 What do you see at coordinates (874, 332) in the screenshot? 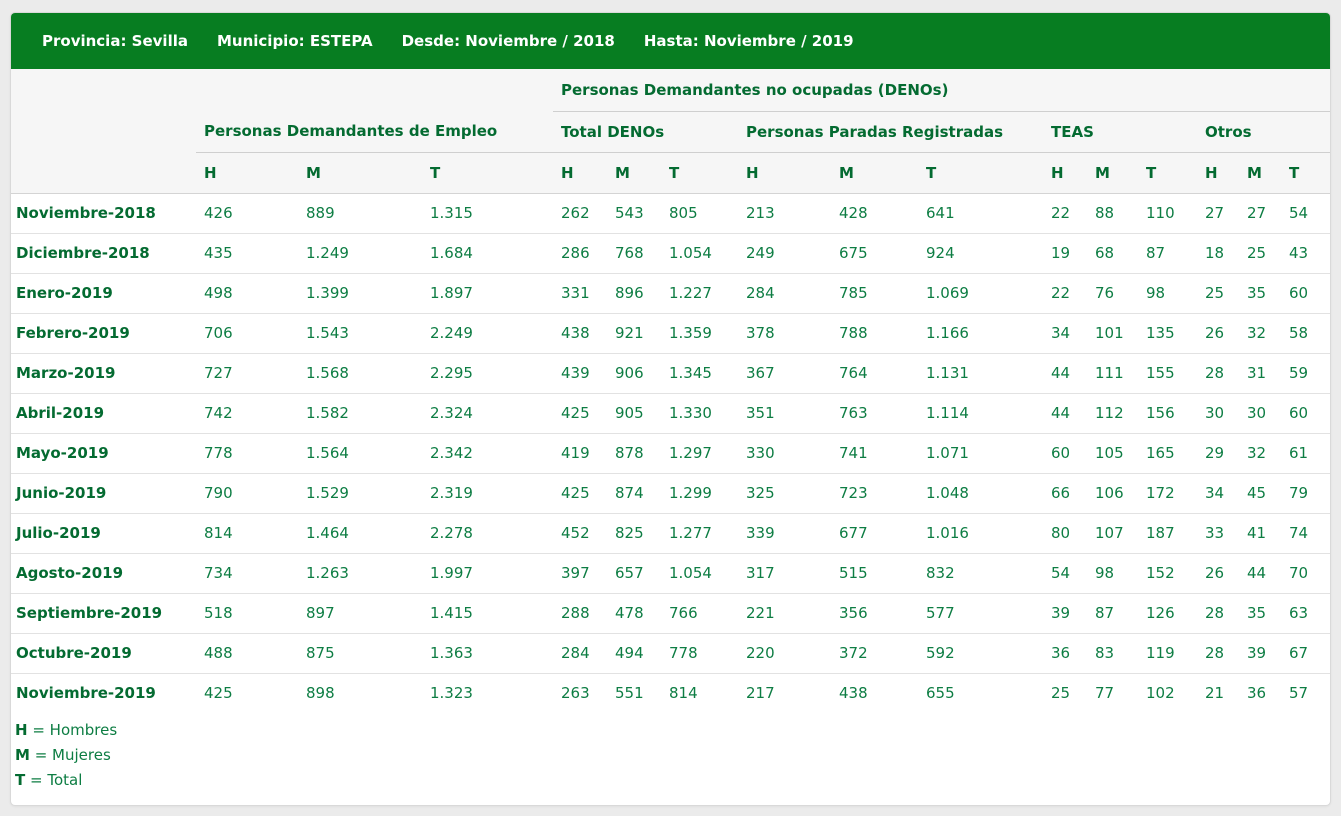
I see `cell-value: 788` at bounding box center [874, 332].